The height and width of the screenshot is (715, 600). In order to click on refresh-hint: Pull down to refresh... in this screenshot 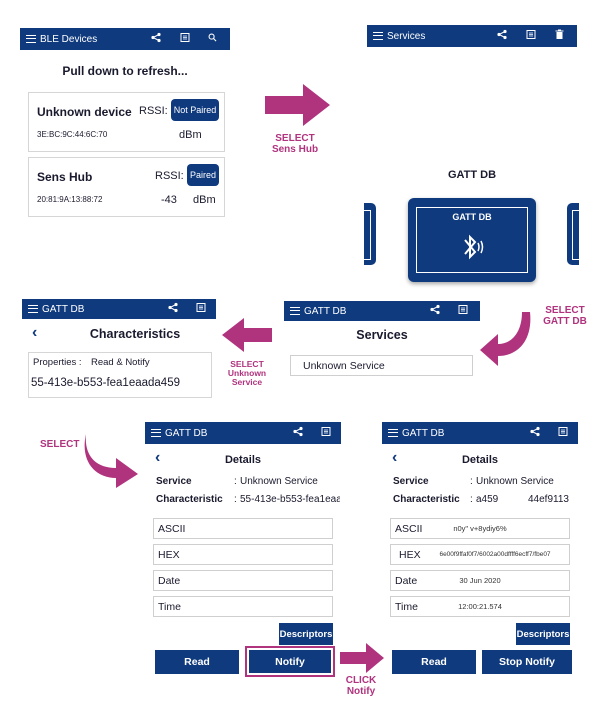, I will do `click(125, 71)`.